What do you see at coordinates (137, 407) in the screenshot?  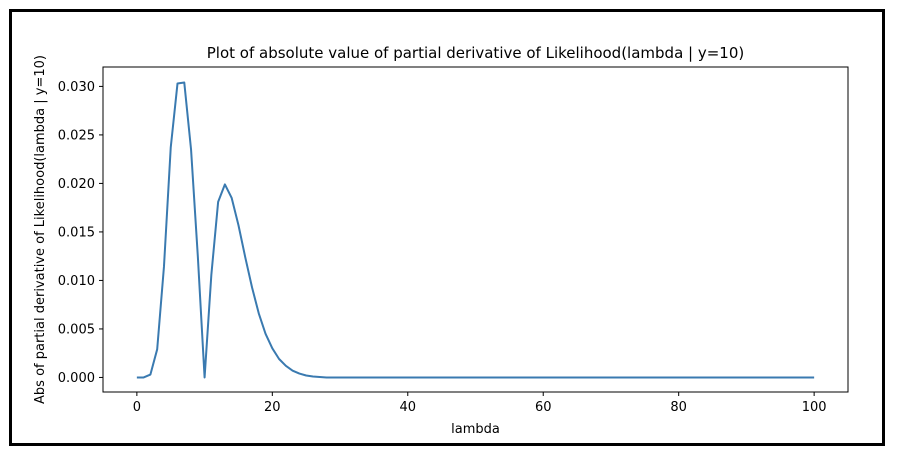 I see `x-tick-label: 0` at bounding box center [137, 407].